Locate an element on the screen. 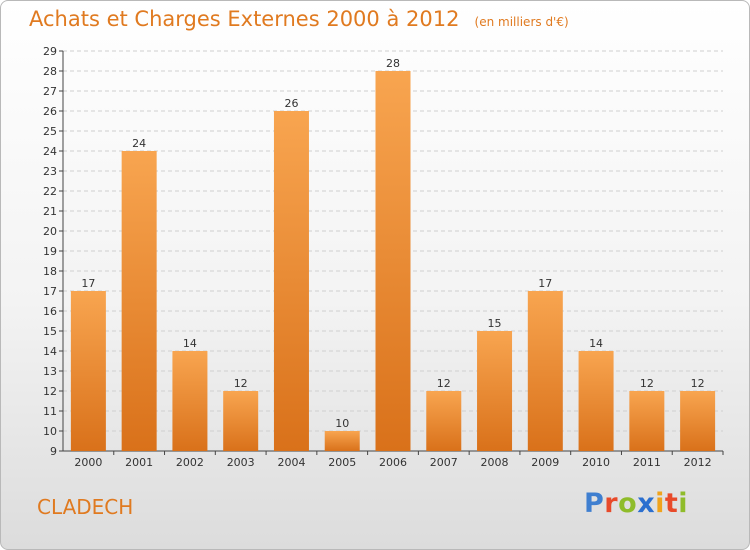  chart-title: Achats et Charges Externes 2000 à 2012 is located at coordinates (244, 19).